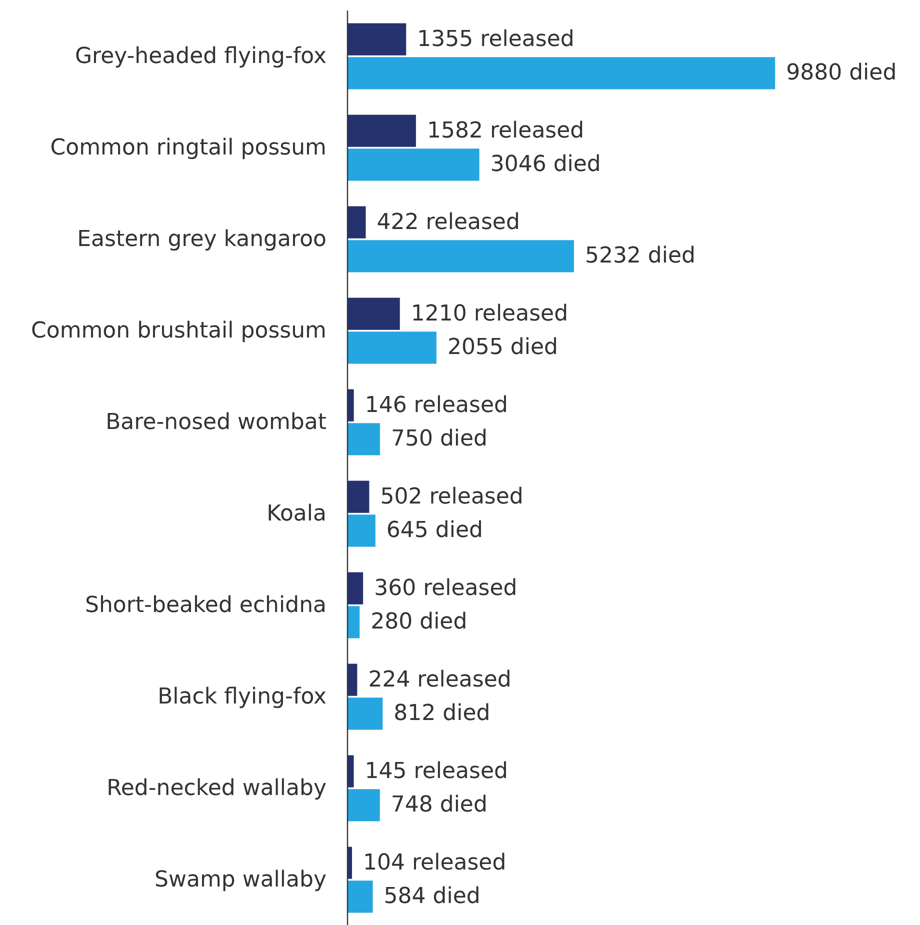 The width and height of the screenshot is (920, 925). What do you see at coordinates (240, 879) in the screenshot?
I see `y-tick-label: Swamp wallaby` at bounding box center [240, 879].